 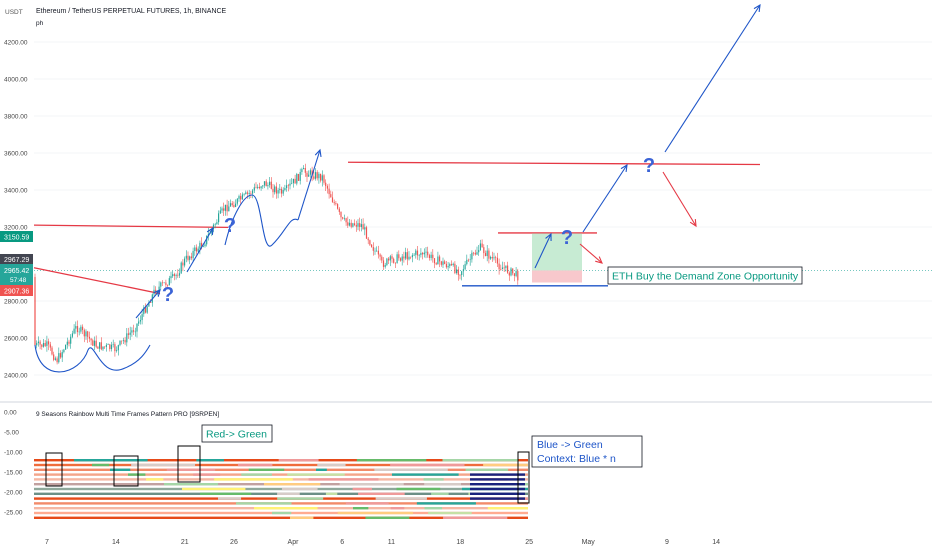 I want to click on indicator-tick-label: -15.00, so click(x=13, y=473).